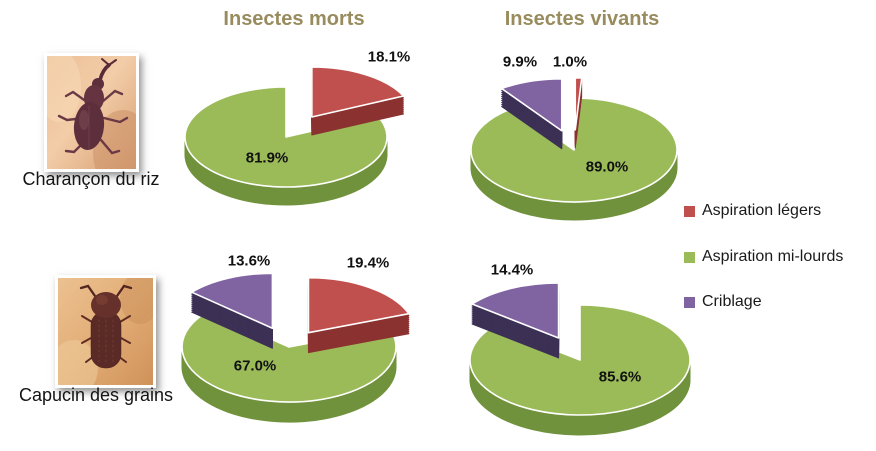 The image size is (876, 451). I want to click on grain-borer-photo, so click(105, 331).